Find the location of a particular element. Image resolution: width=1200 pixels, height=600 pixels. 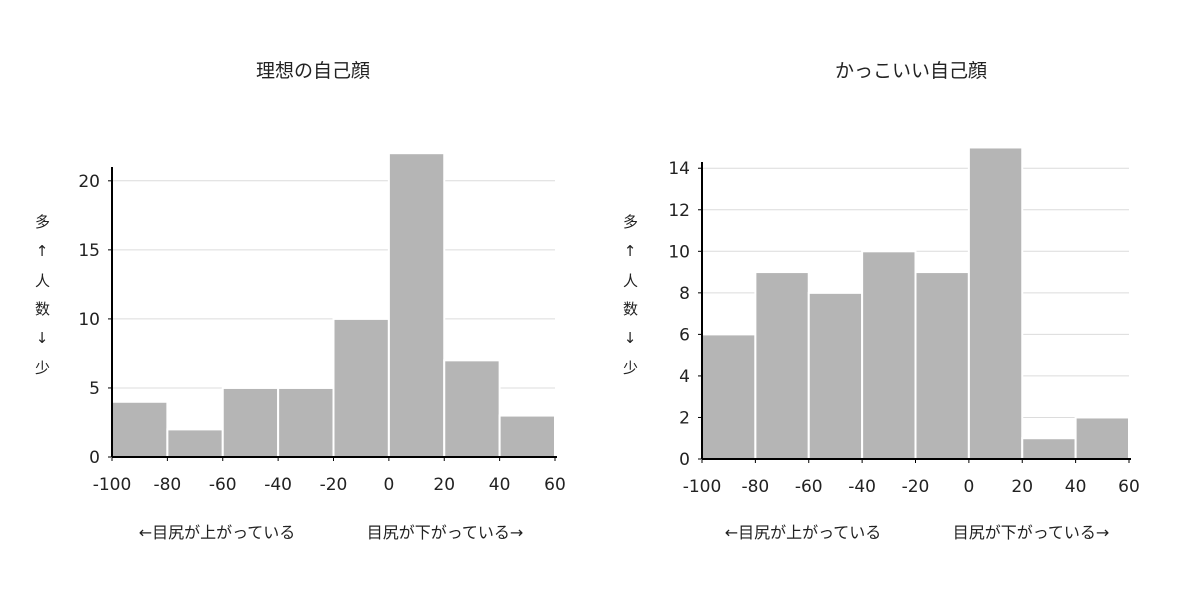

y-tick-label: 15 is located at coordinates (89, 251).